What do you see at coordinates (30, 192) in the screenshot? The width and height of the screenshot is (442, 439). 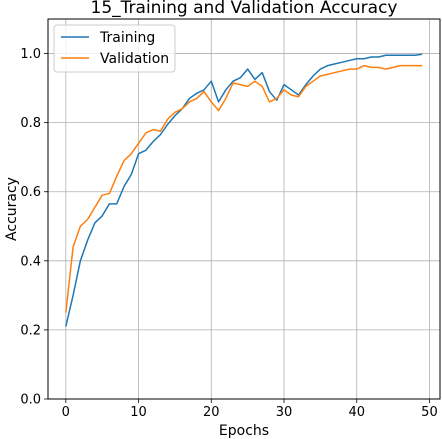 I see `y-tick-label: 0.6` at bounding box center [30, 192].